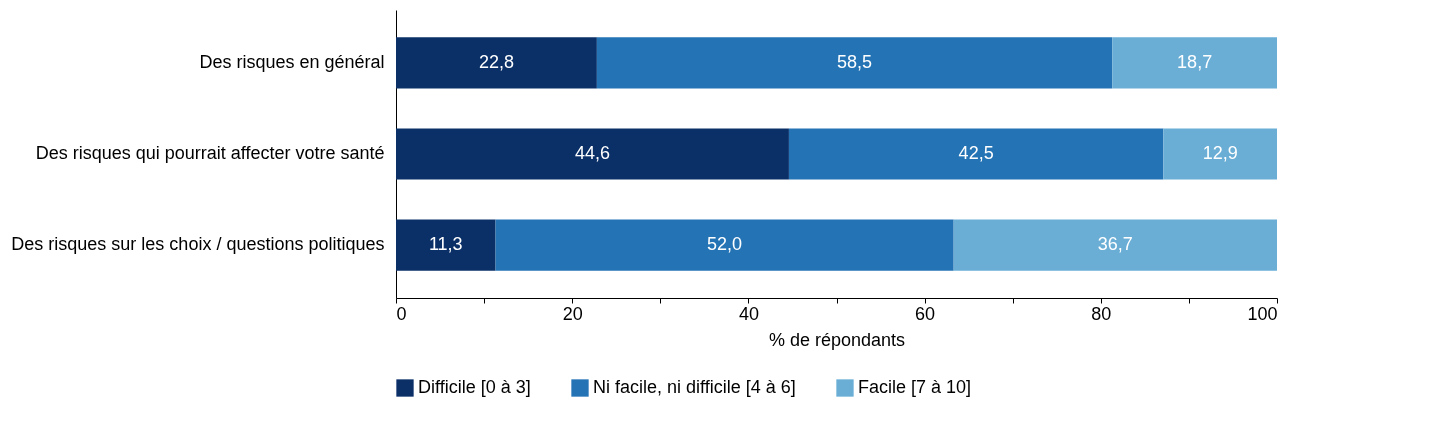 The width and height of the screenshot is (1450, 430). Describe the element at coordinates (748, 313) in the screenshot. I see `x-tick-label: 40` at that location.